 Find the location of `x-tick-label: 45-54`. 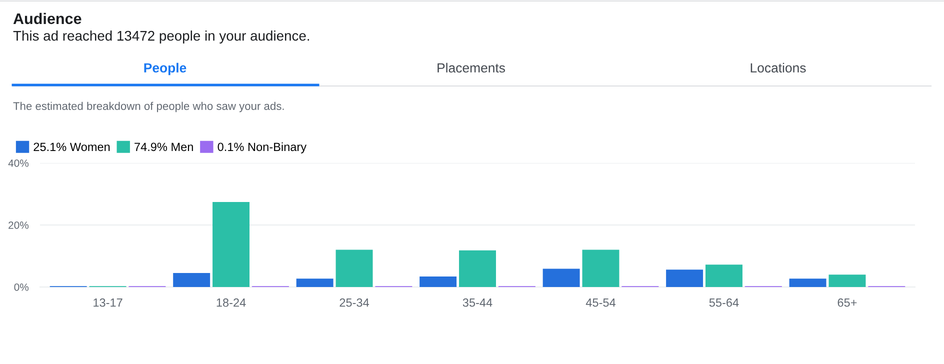

x-tick-label: 45-54 is located at coordinates (601, 302).